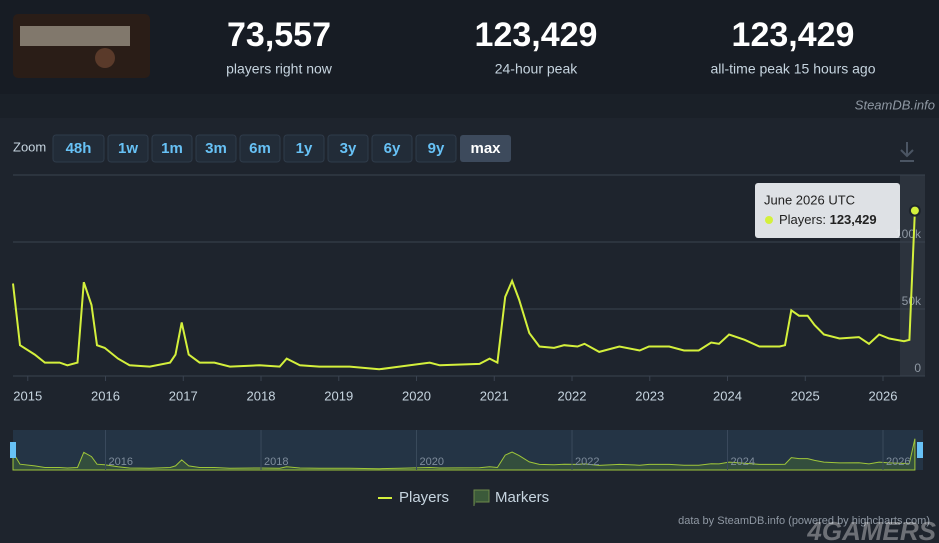 The width and height of the screenshot is (939, 543). Describe the element at coordinates (279, 69) in the screenshot. I see `stat-label: players right now` at that location.